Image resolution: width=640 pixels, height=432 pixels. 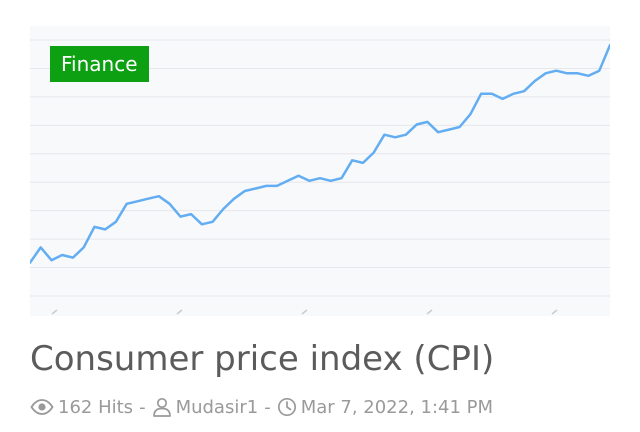 I want to click on eye-icon, so click(x=42, y=407).